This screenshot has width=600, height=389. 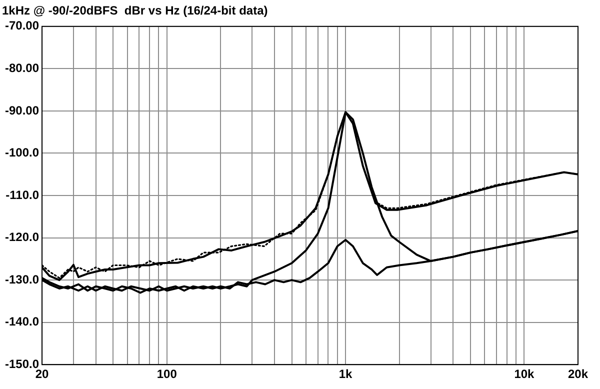 I want to click on x-tick-label: 100, so click(x=167, y=374).